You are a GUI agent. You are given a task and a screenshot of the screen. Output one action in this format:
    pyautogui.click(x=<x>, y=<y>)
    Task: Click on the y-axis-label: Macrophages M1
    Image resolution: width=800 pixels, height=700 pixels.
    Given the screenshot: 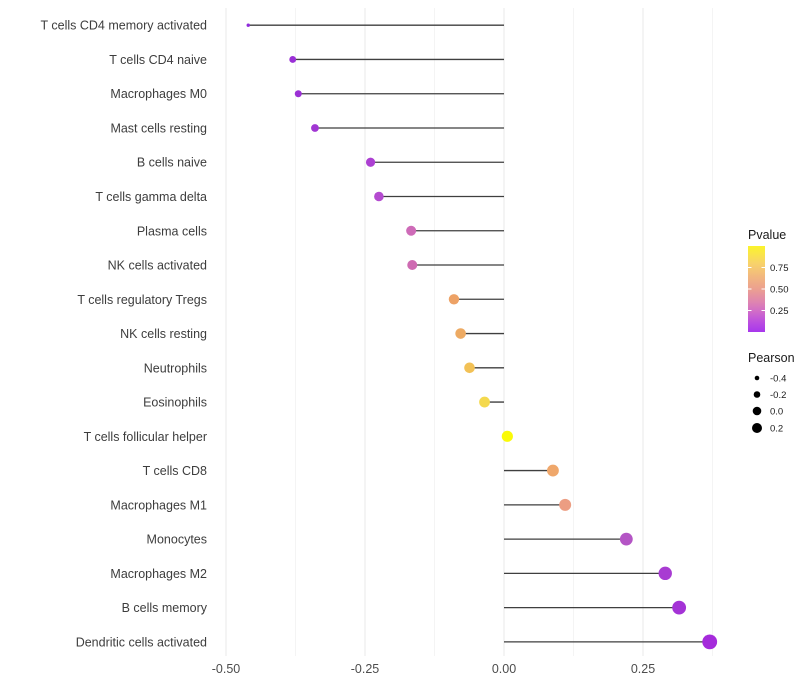 What is the action you would take?
    pyautogui.click(x=158, y=505)
    